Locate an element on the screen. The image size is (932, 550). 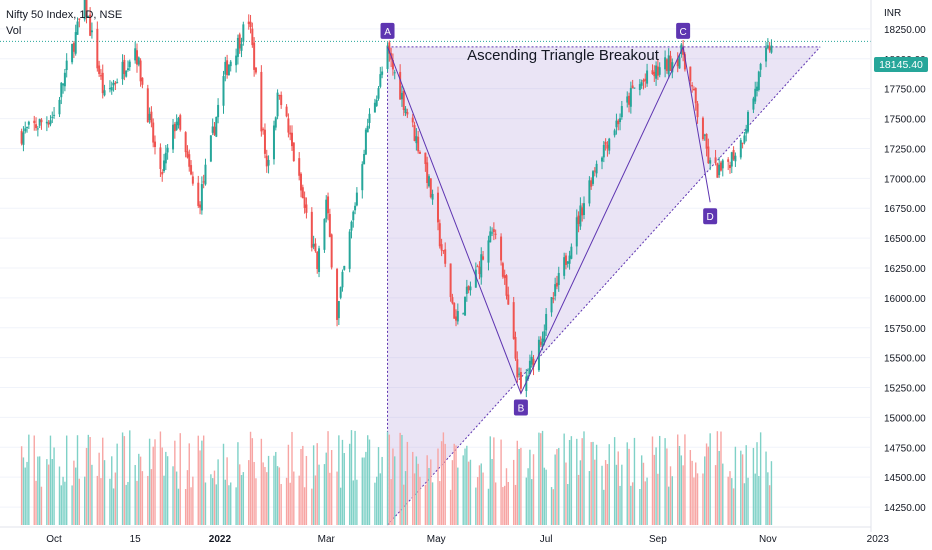
symbol-line: Nifty 50 Index, 1D, NSE is located at coordinates (64, 15).